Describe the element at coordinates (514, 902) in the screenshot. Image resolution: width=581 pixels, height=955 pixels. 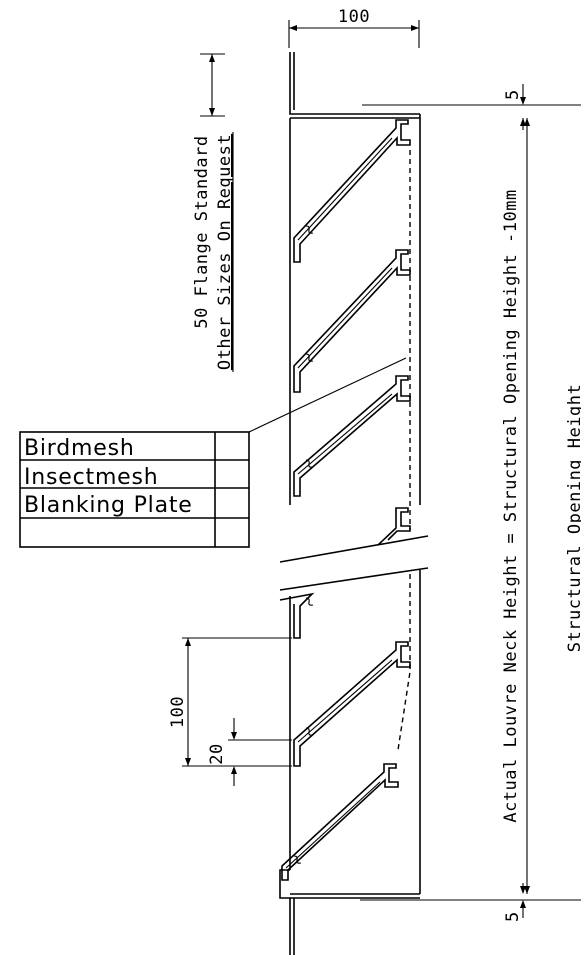
I see `bottom-gap-dimension: 5` at that location.